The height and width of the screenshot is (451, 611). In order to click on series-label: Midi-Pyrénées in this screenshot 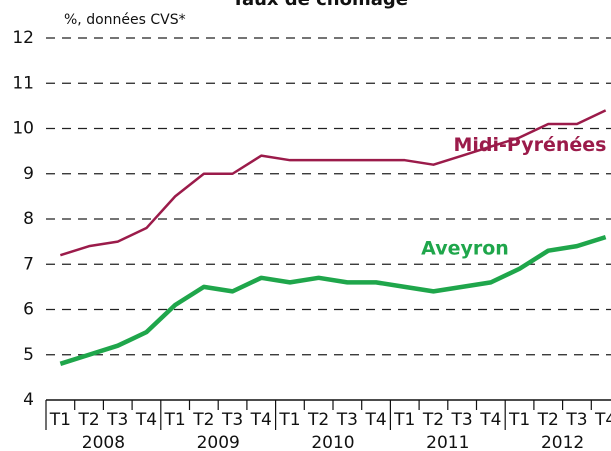, I will do `click(530, 145)`.